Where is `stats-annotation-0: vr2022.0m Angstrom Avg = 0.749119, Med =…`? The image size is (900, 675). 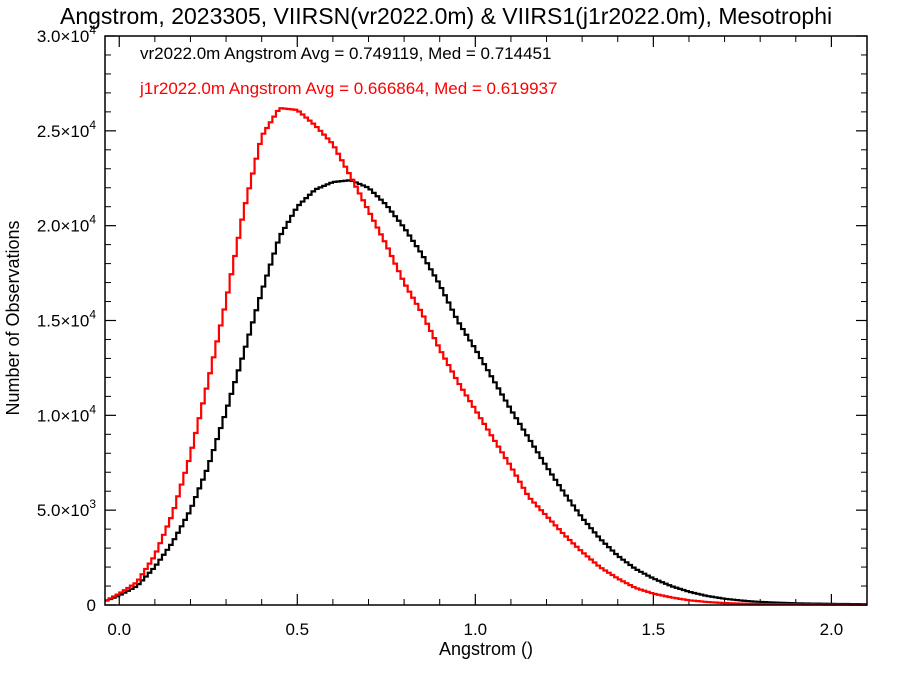
stats-annotation-0: vr2022.0m Angstrom Avg = 0.749119, Med =… is located at coordinates (345, 53).